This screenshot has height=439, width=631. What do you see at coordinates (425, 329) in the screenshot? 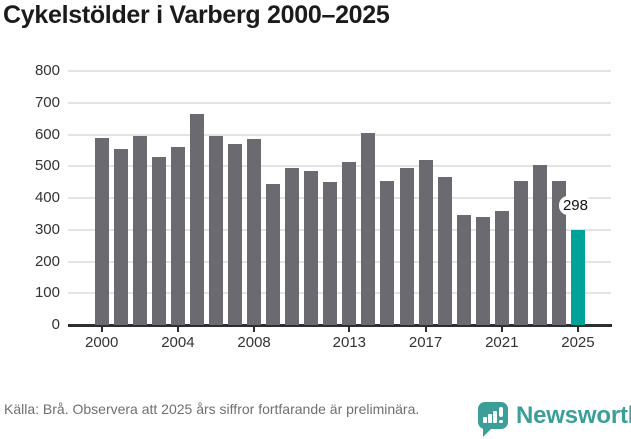
I see `x-tick-2017` at bounding box center [425, 329].